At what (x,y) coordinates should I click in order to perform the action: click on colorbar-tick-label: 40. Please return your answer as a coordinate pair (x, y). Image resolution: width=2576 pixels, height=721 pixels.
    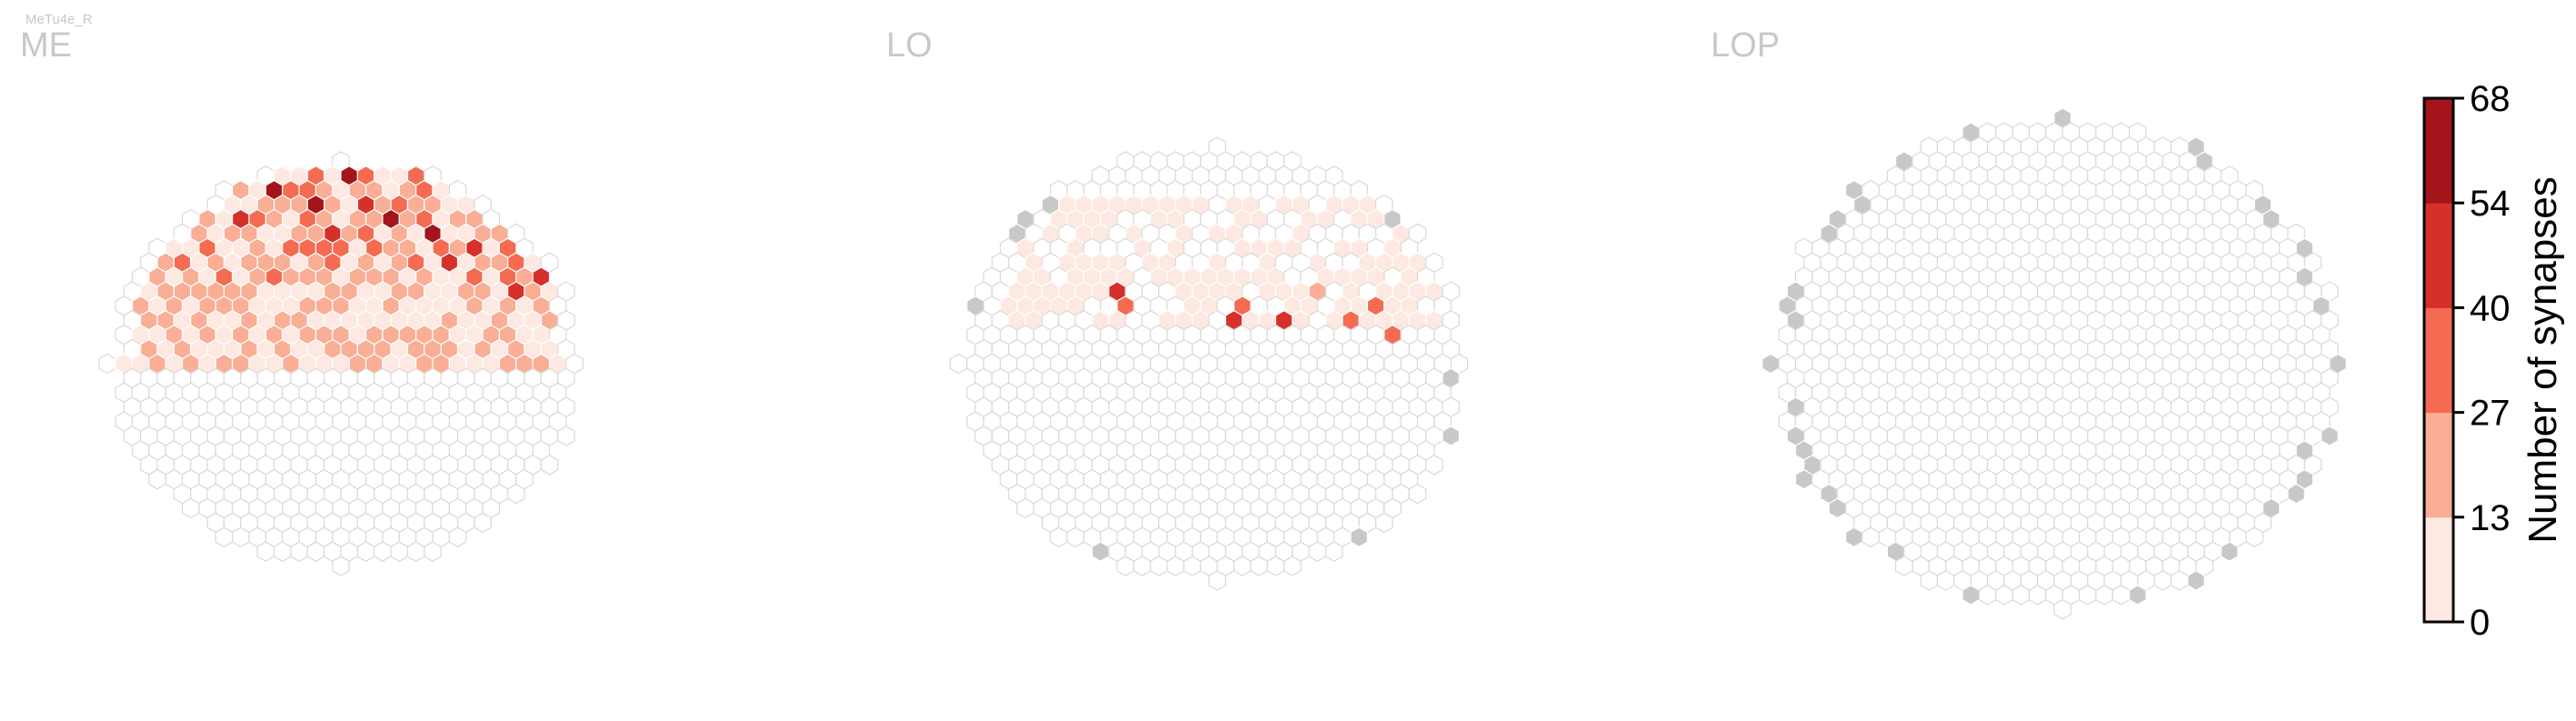
    Looking at the image, I should click on (2490, 308).